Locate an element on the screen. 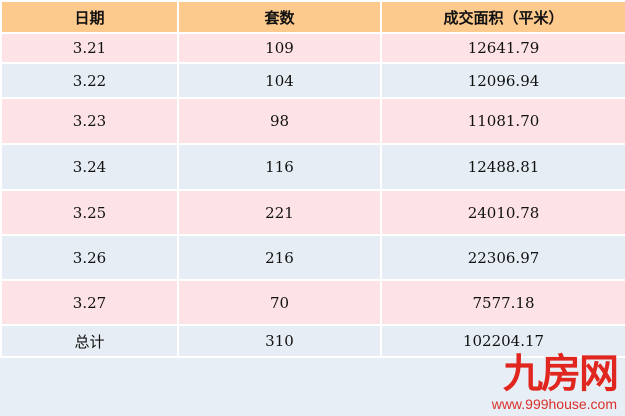 The height and width of the screenshot is (416, 625). table-row: 3.26 216 22306.97 is located at coordinates (312, 257).